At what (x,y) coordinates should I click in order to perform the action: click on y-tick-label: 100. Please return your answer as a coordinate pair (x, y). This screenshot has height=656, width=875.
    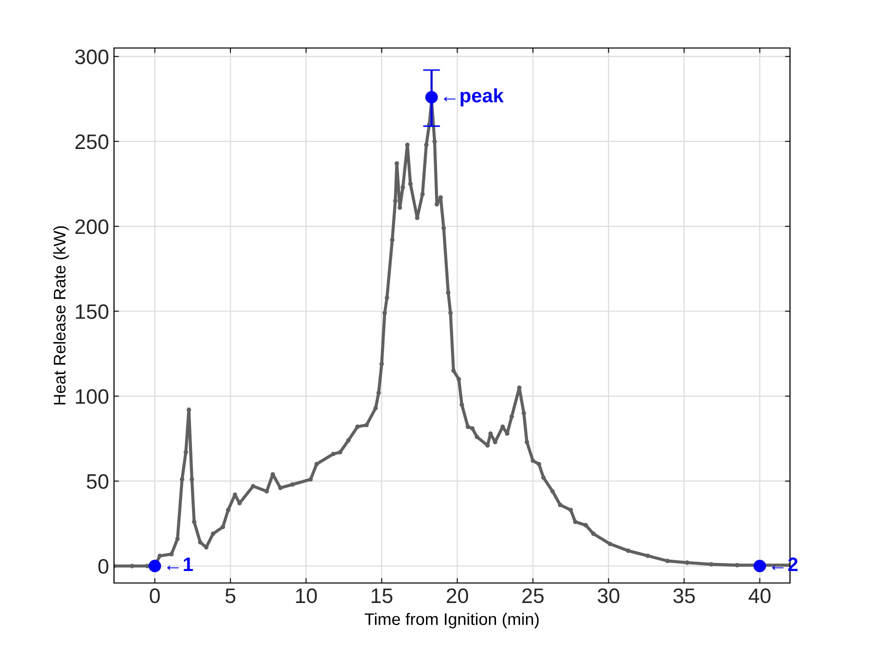
    Looking at the image, I should click on (92, 396).